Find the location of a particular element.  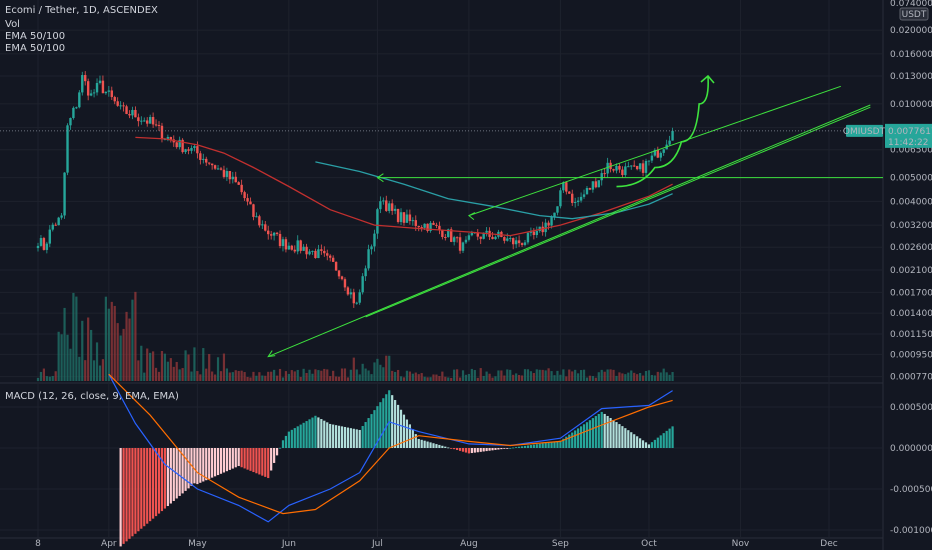

symbol-title: Ecomi / Tether, 1D, ASCENDEX is located at coordinates (81, 10).